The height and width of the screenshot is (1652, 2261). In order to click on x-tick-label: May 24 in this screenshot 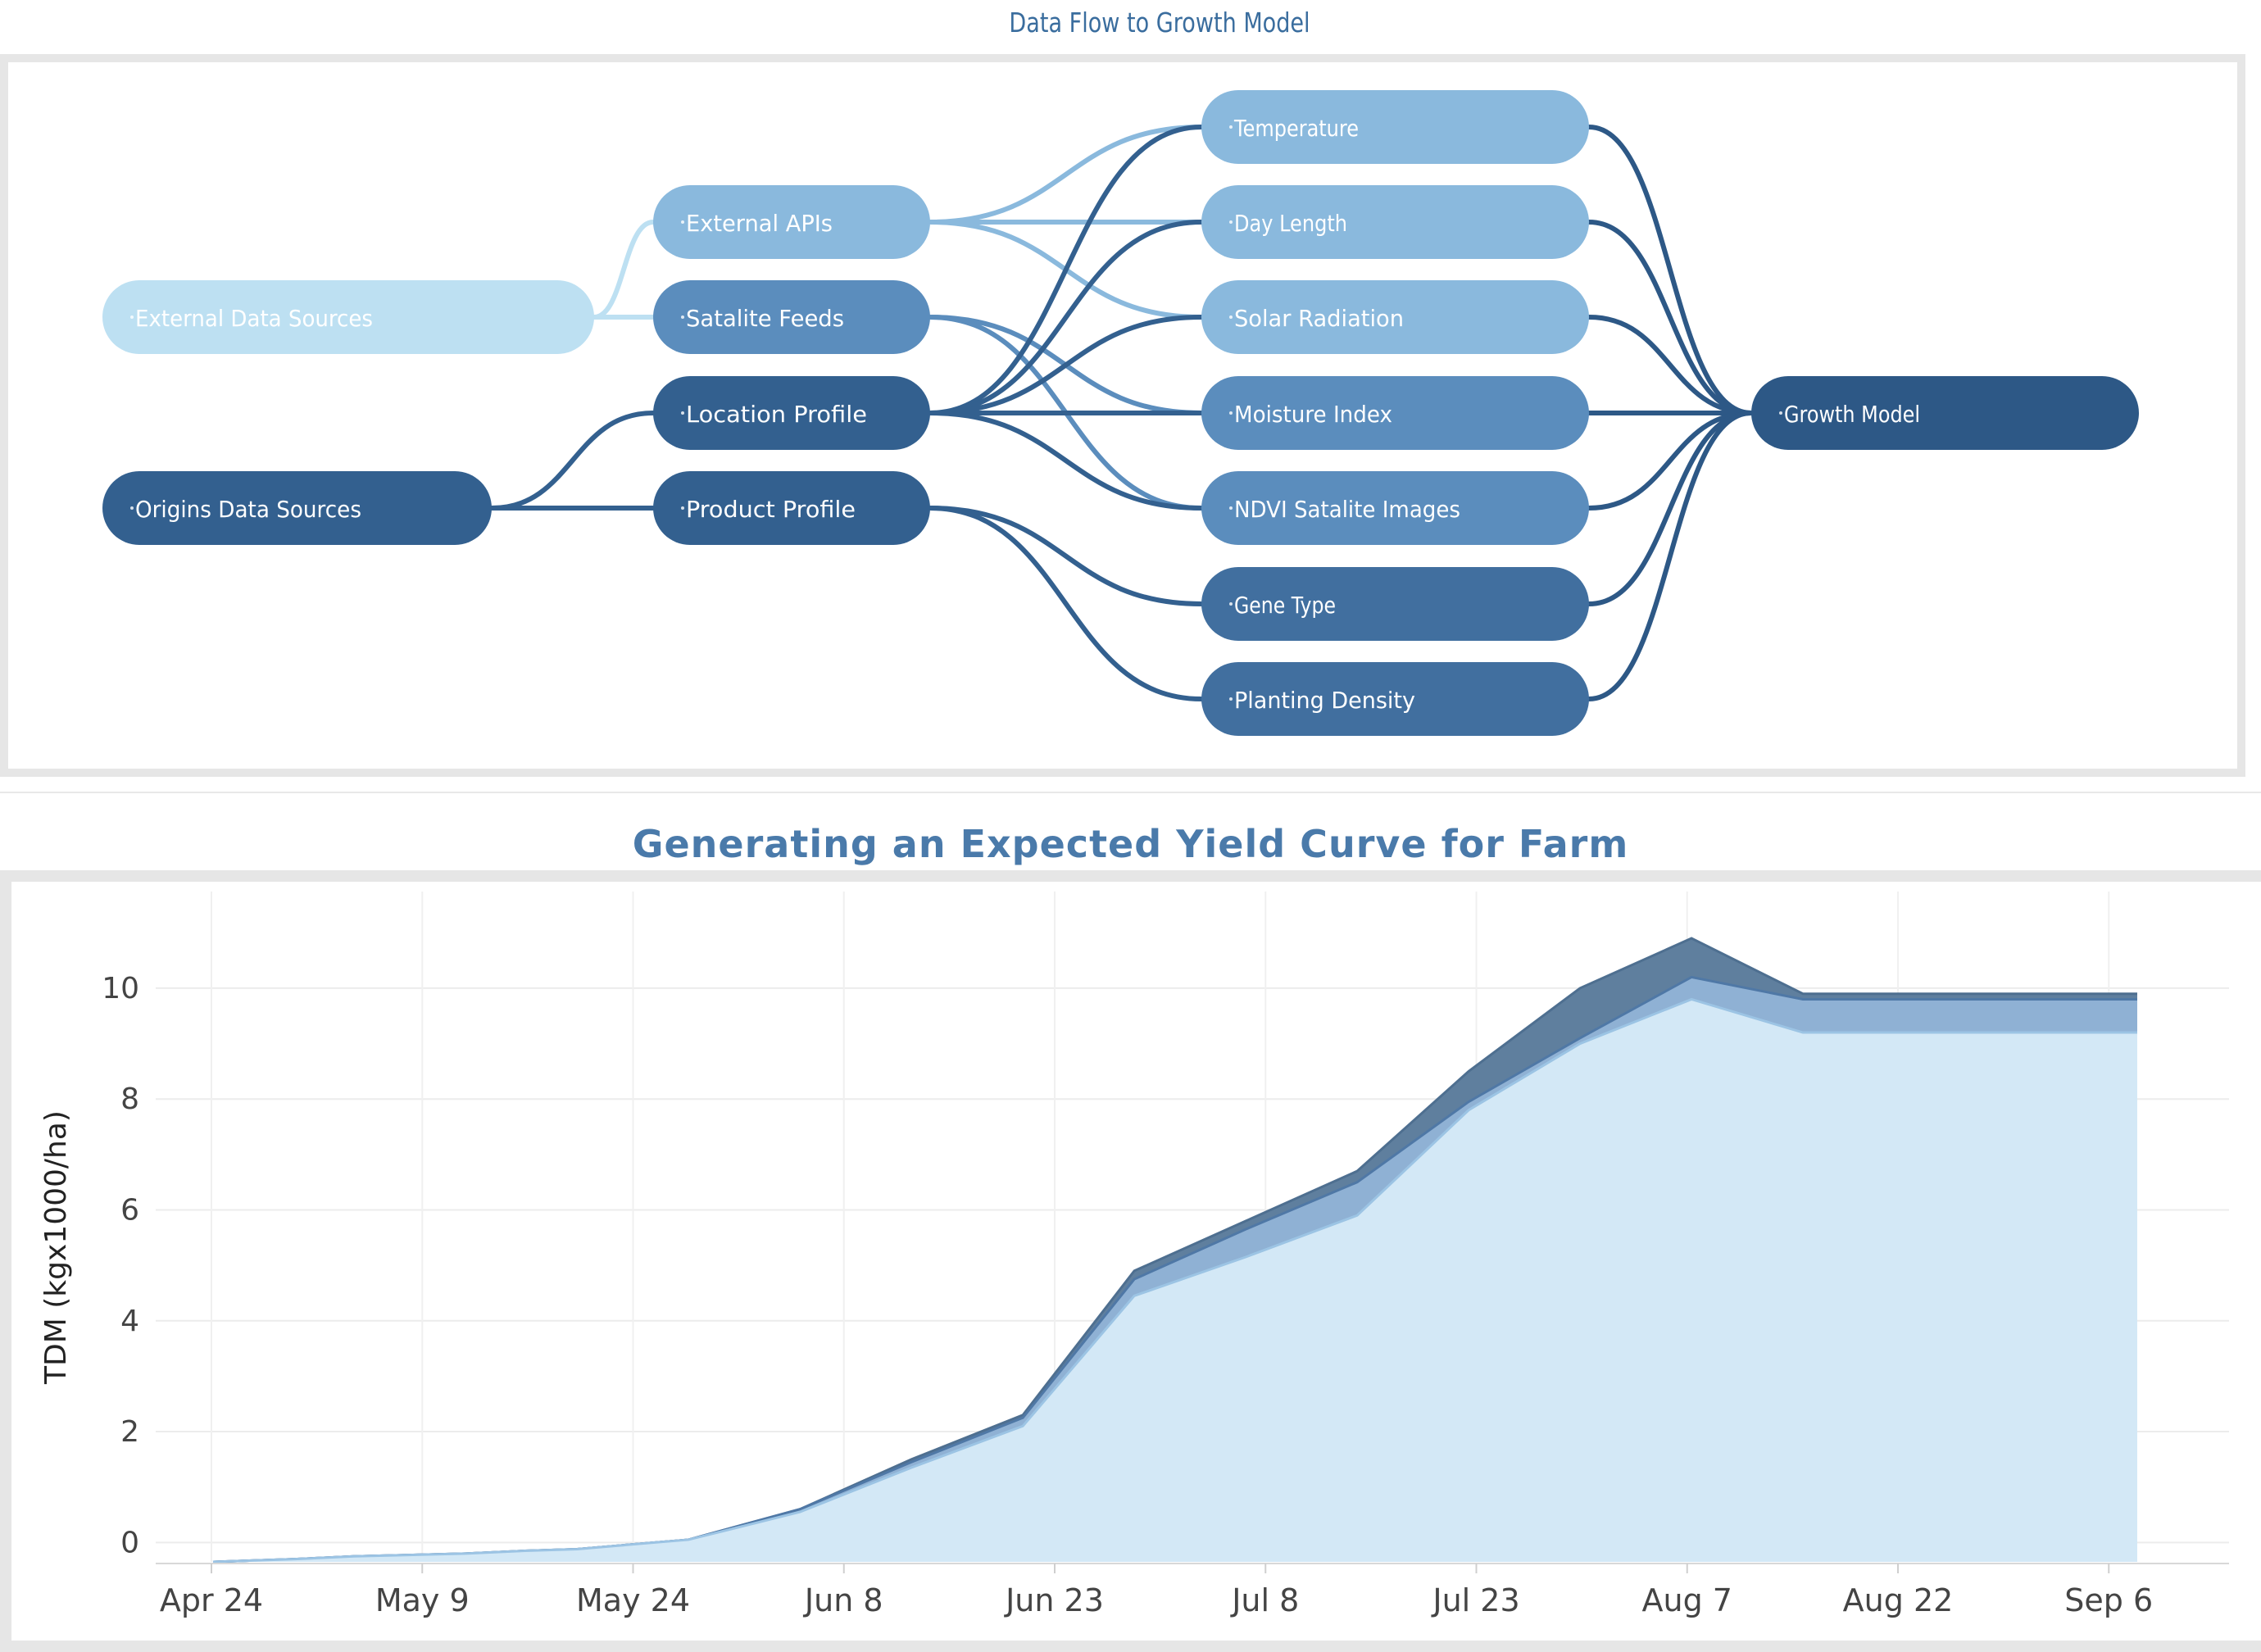, I will do `click(633, 1600)`.